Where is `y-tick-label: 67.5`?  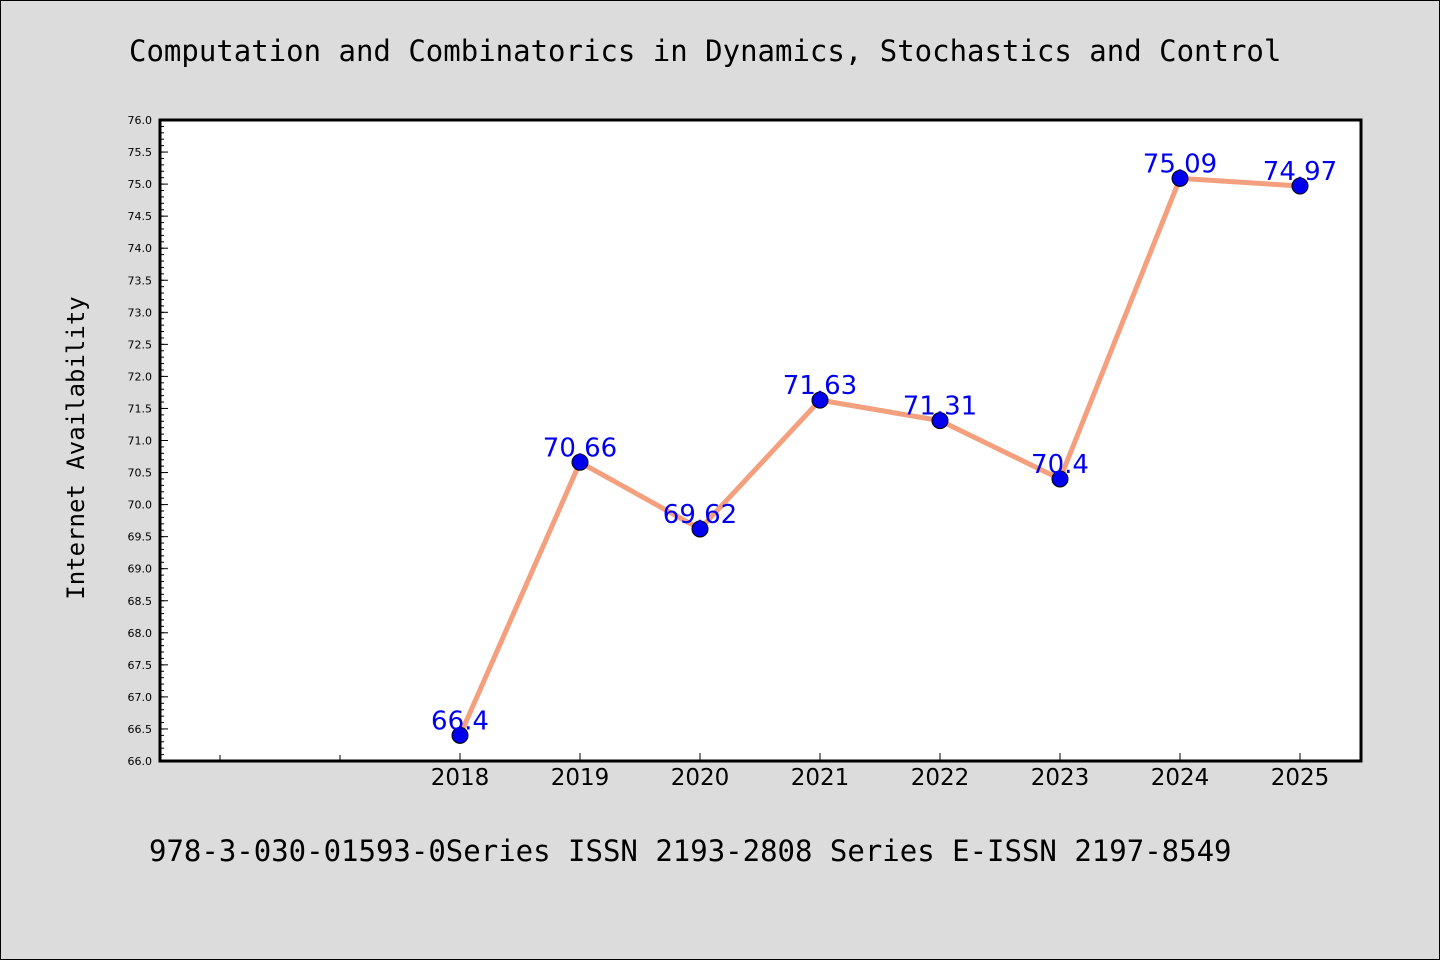 y-tick-label: 67.5 is located at coordinates (140, 665).